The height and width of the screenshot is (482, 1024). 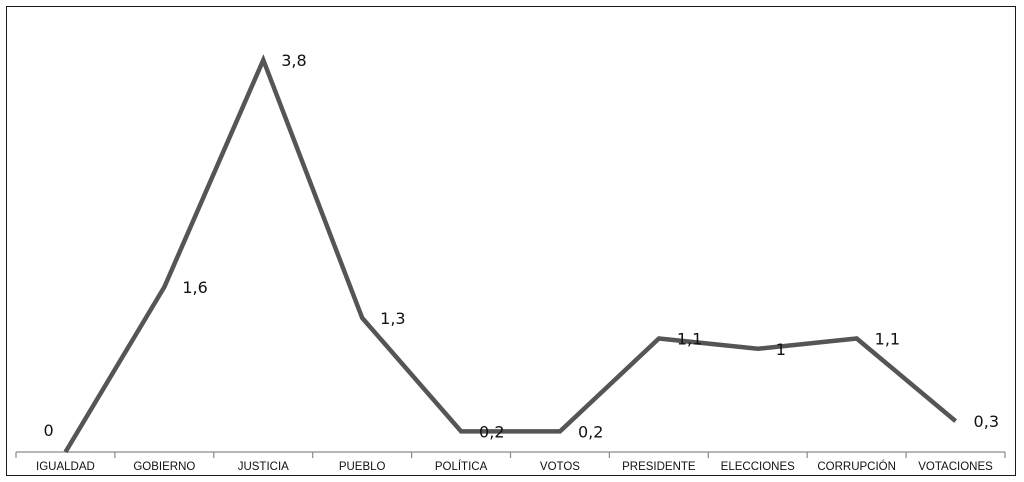 What do you see at coordinates (65, 467) in the screenshot?
I see `x-tick-label: IGUALDAD` at bounding box center [65, 467].